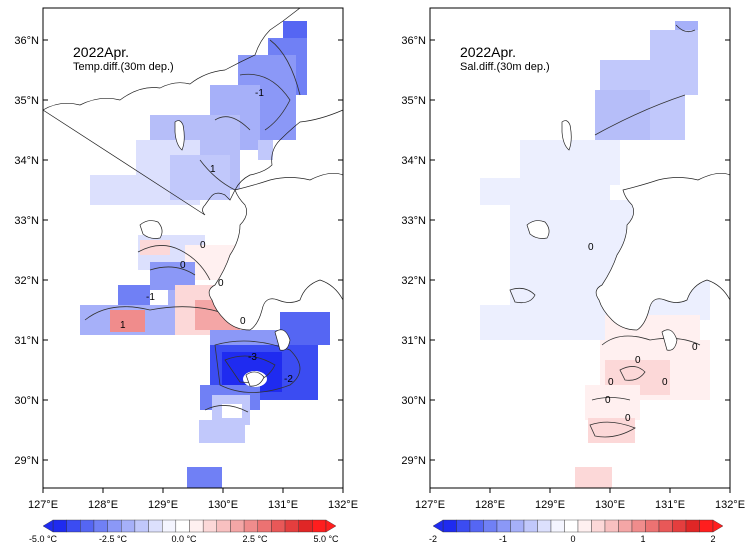 The width and height of the screenshot is (753, 552). What do you see at coordinates (113, 539) in the screenshot?
I see `colorbar-label: -2.5 °C` at bounding box center [113, 539].